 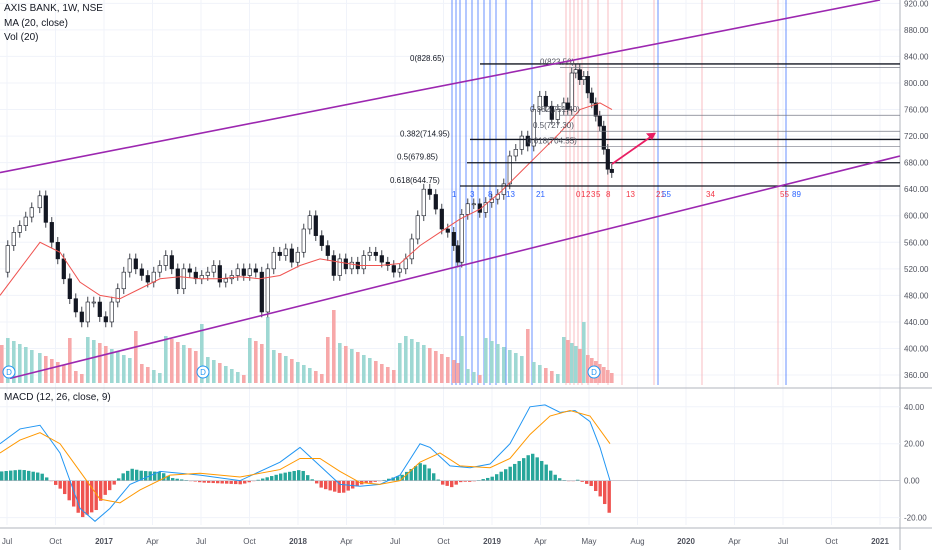 What do you see at coordinates (557, 61) in the screenshot?
I see `fib2-level-label-0: 0(823.50)` at bounding box center [557, 61].